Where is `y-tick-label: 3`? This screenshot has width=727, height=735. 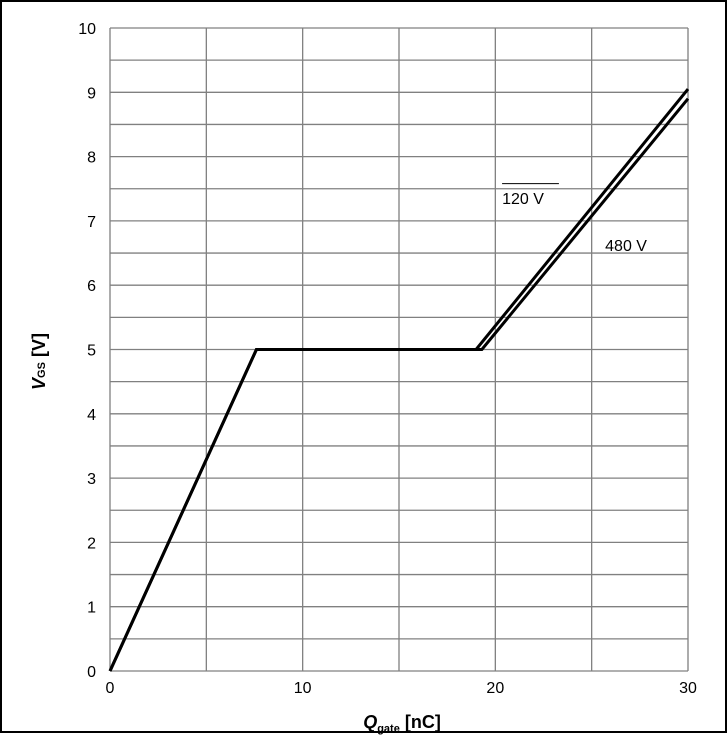 y-tick-label: 3 is located at coordinates (91, 479).